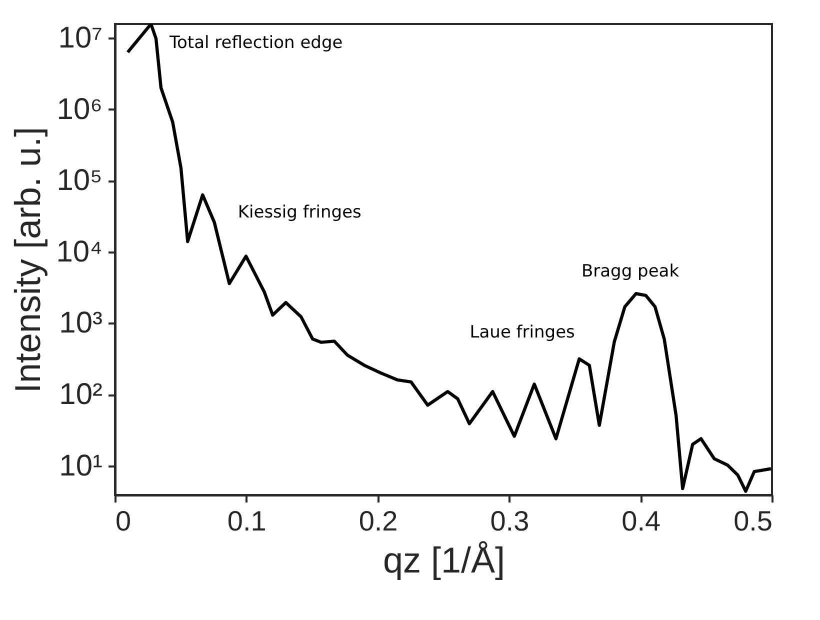 The image size is (820, 620). Describe the element at coordinates (79, 109) in the screenshot. I see `y-tick-label: 10⁶` at that location.